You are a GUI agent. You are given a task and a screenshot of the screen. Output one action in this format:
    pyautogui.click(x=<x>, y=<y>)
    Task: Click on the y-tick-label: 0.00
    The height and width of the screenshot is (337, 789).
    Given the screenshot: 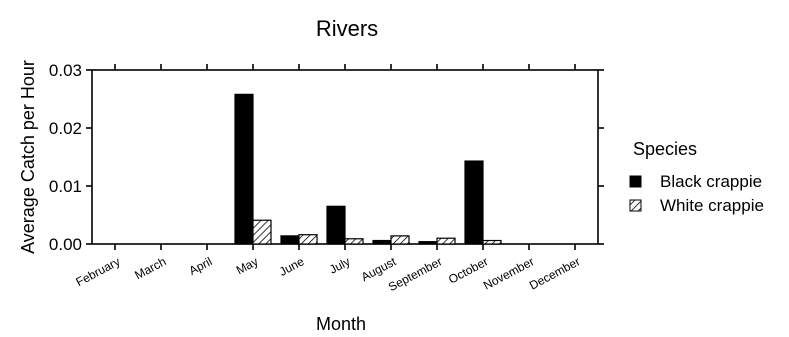 What is the action you would take?
    pyautogui.click(x=65, y=244)
    